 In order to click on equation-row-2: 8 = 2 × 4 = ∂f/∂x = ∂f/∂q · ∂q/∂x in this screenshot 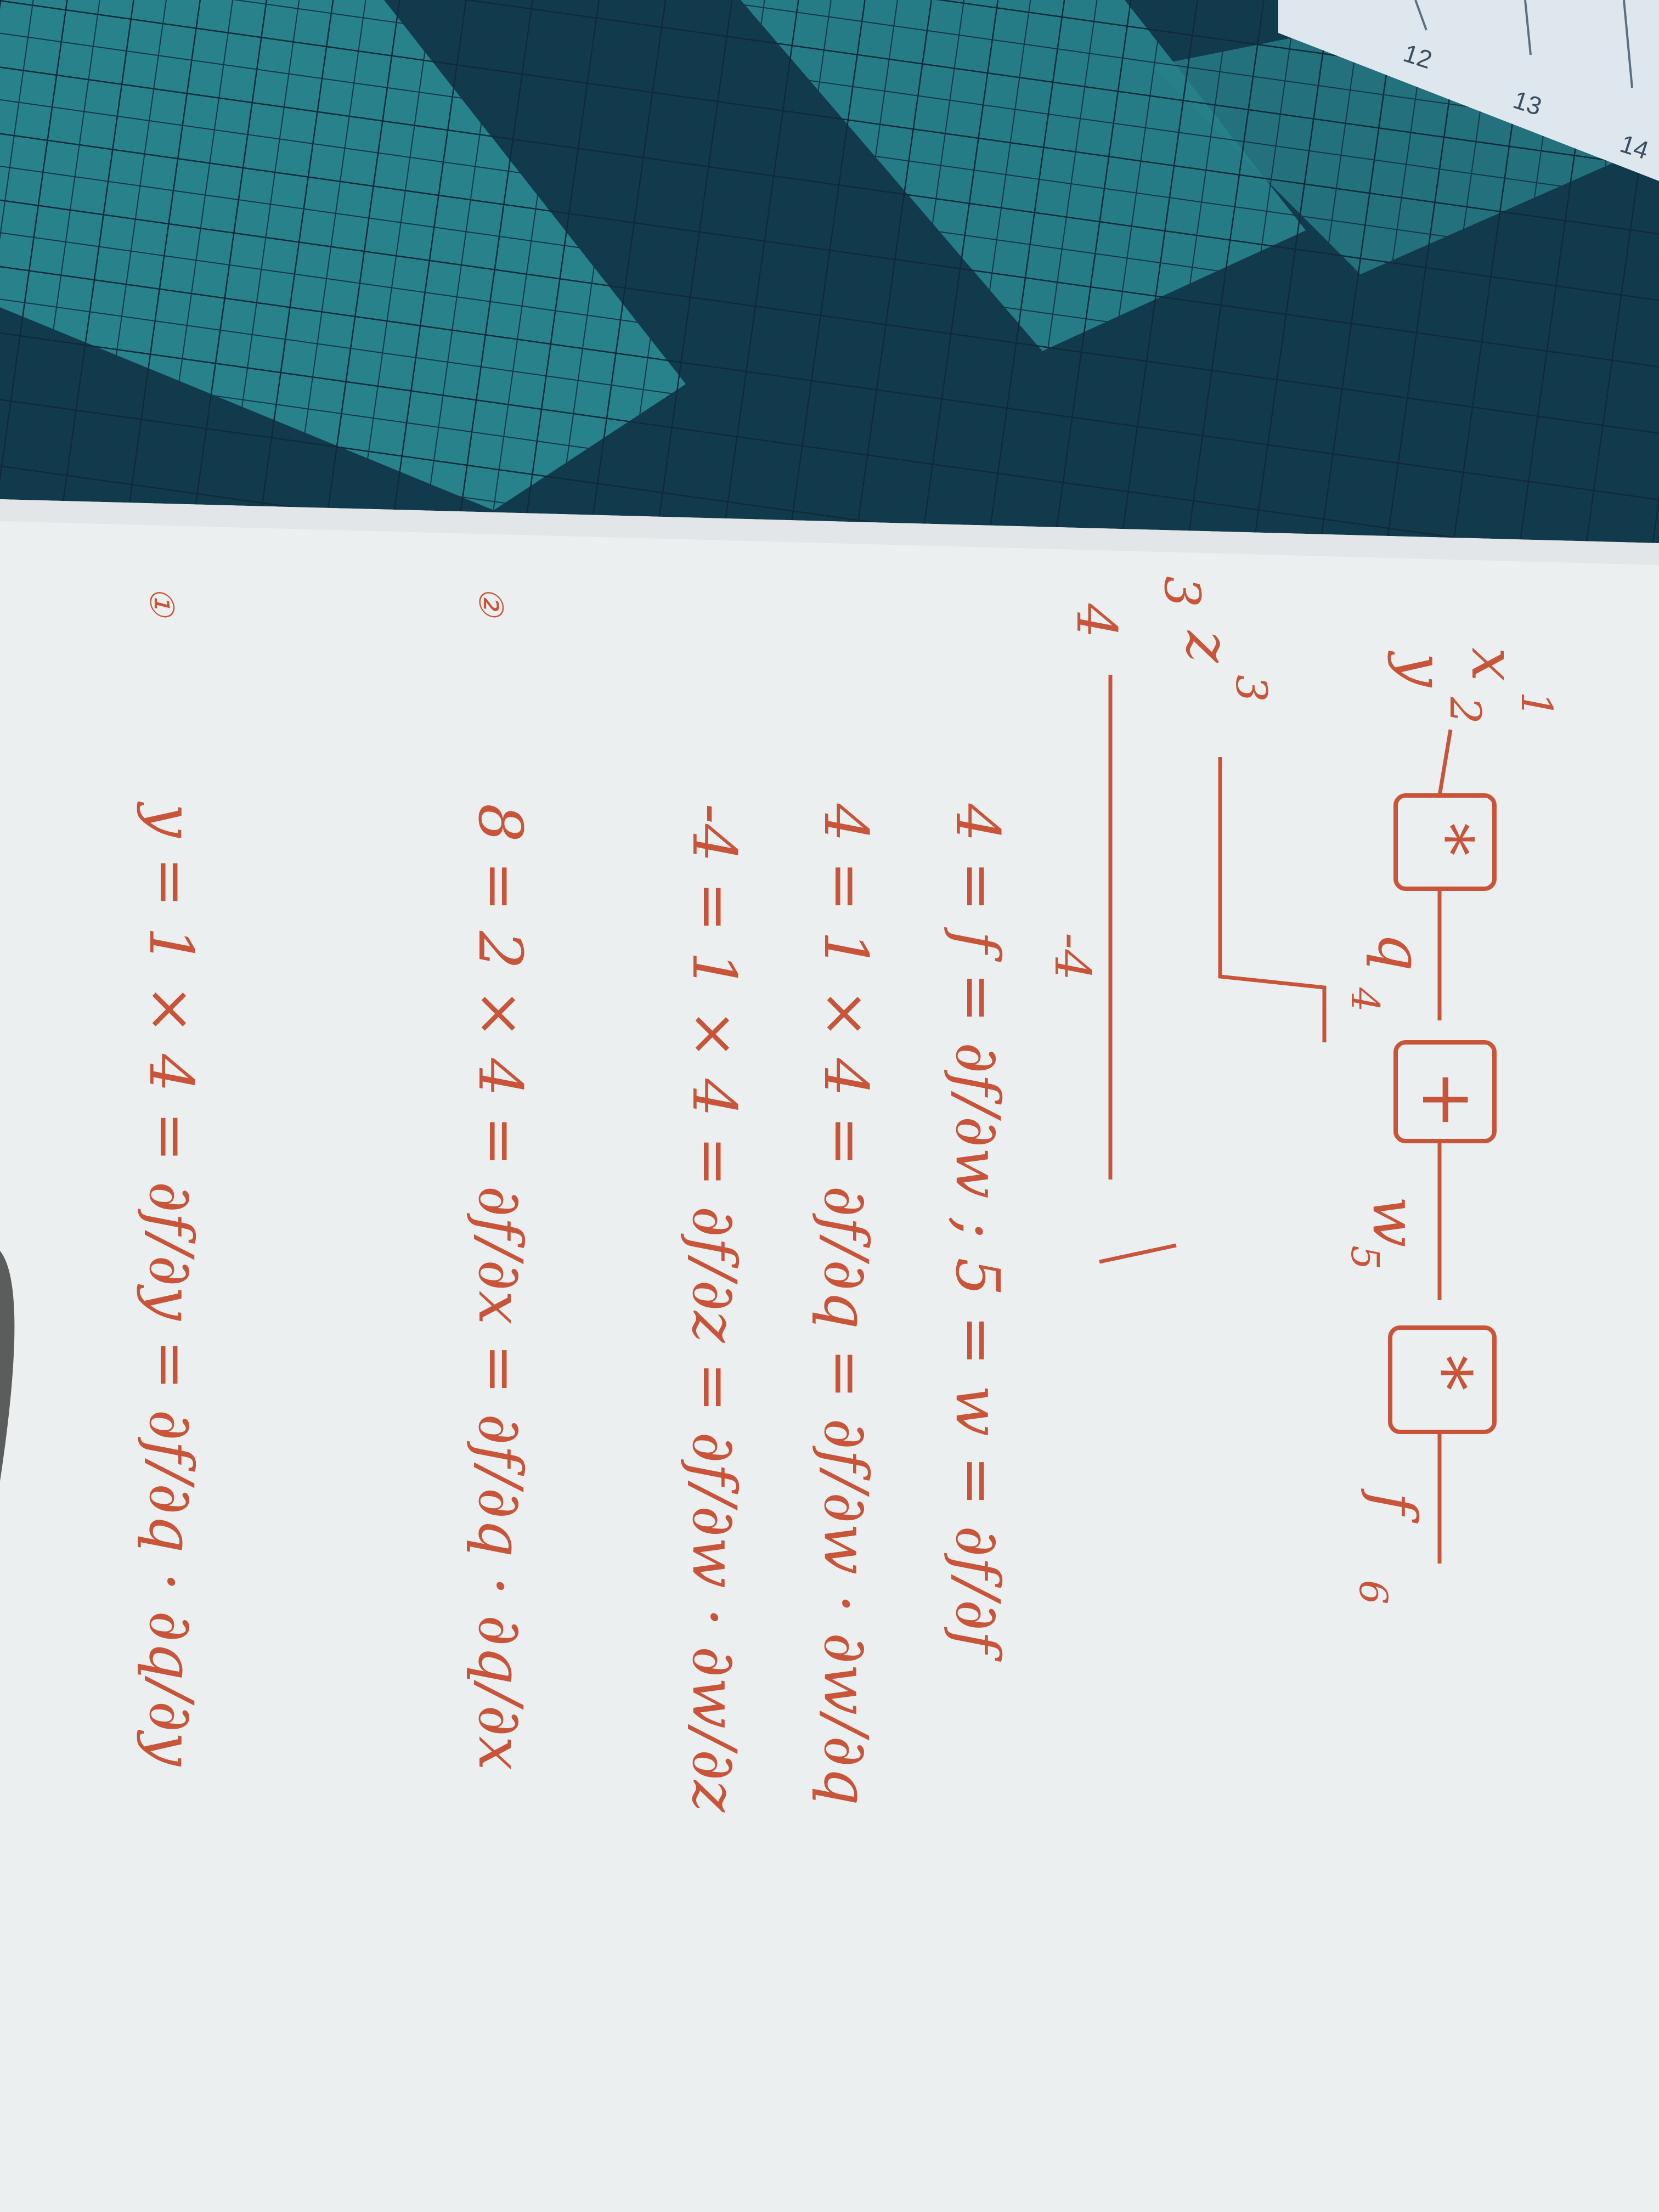, I will do `click(500, 1268)`.